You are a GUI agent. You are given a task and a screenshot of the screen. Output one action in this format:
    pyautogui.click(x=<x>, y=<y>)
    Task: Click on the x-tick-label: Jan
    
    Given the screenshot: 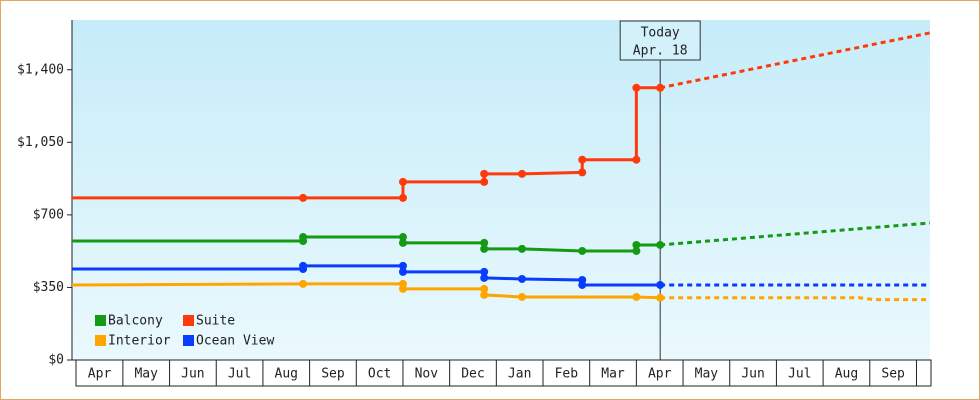 What is the action you would take?
    pyautogui.click(x=519, y=374)
    